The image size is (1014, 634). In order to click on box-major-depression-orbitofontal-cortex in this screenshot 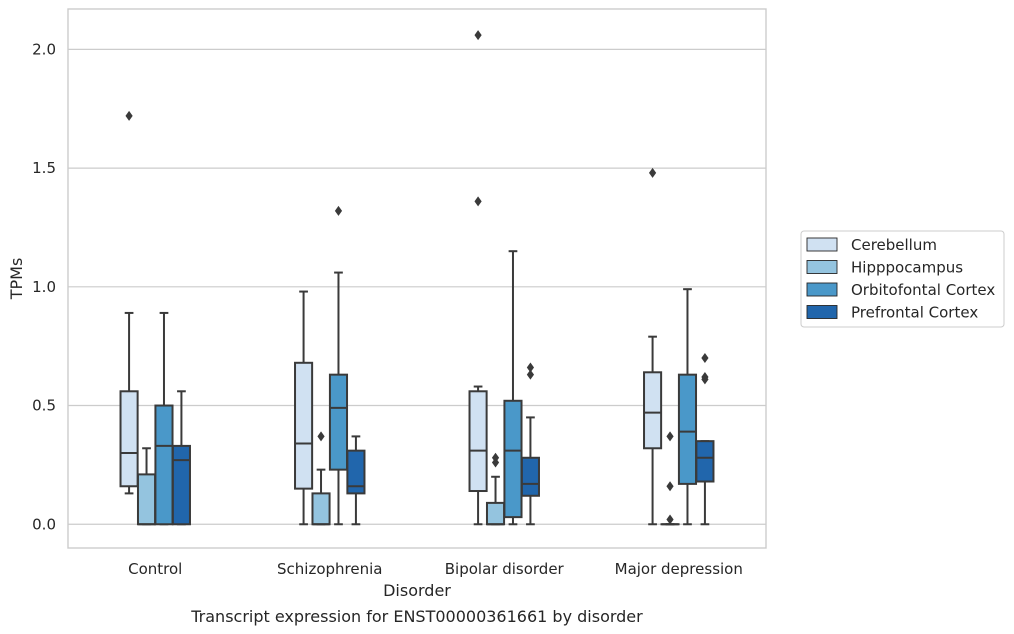, I will do `click(687, 407)`.